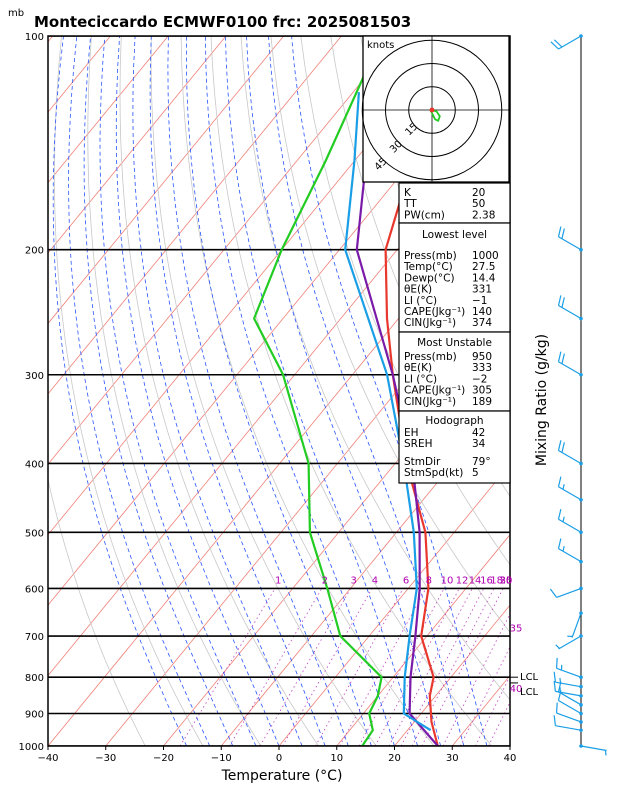  What do you see at coordinates (418, 444) in the screenshot?
I see `hodograph-box-label: SREH` at bounding box center [418, 444].